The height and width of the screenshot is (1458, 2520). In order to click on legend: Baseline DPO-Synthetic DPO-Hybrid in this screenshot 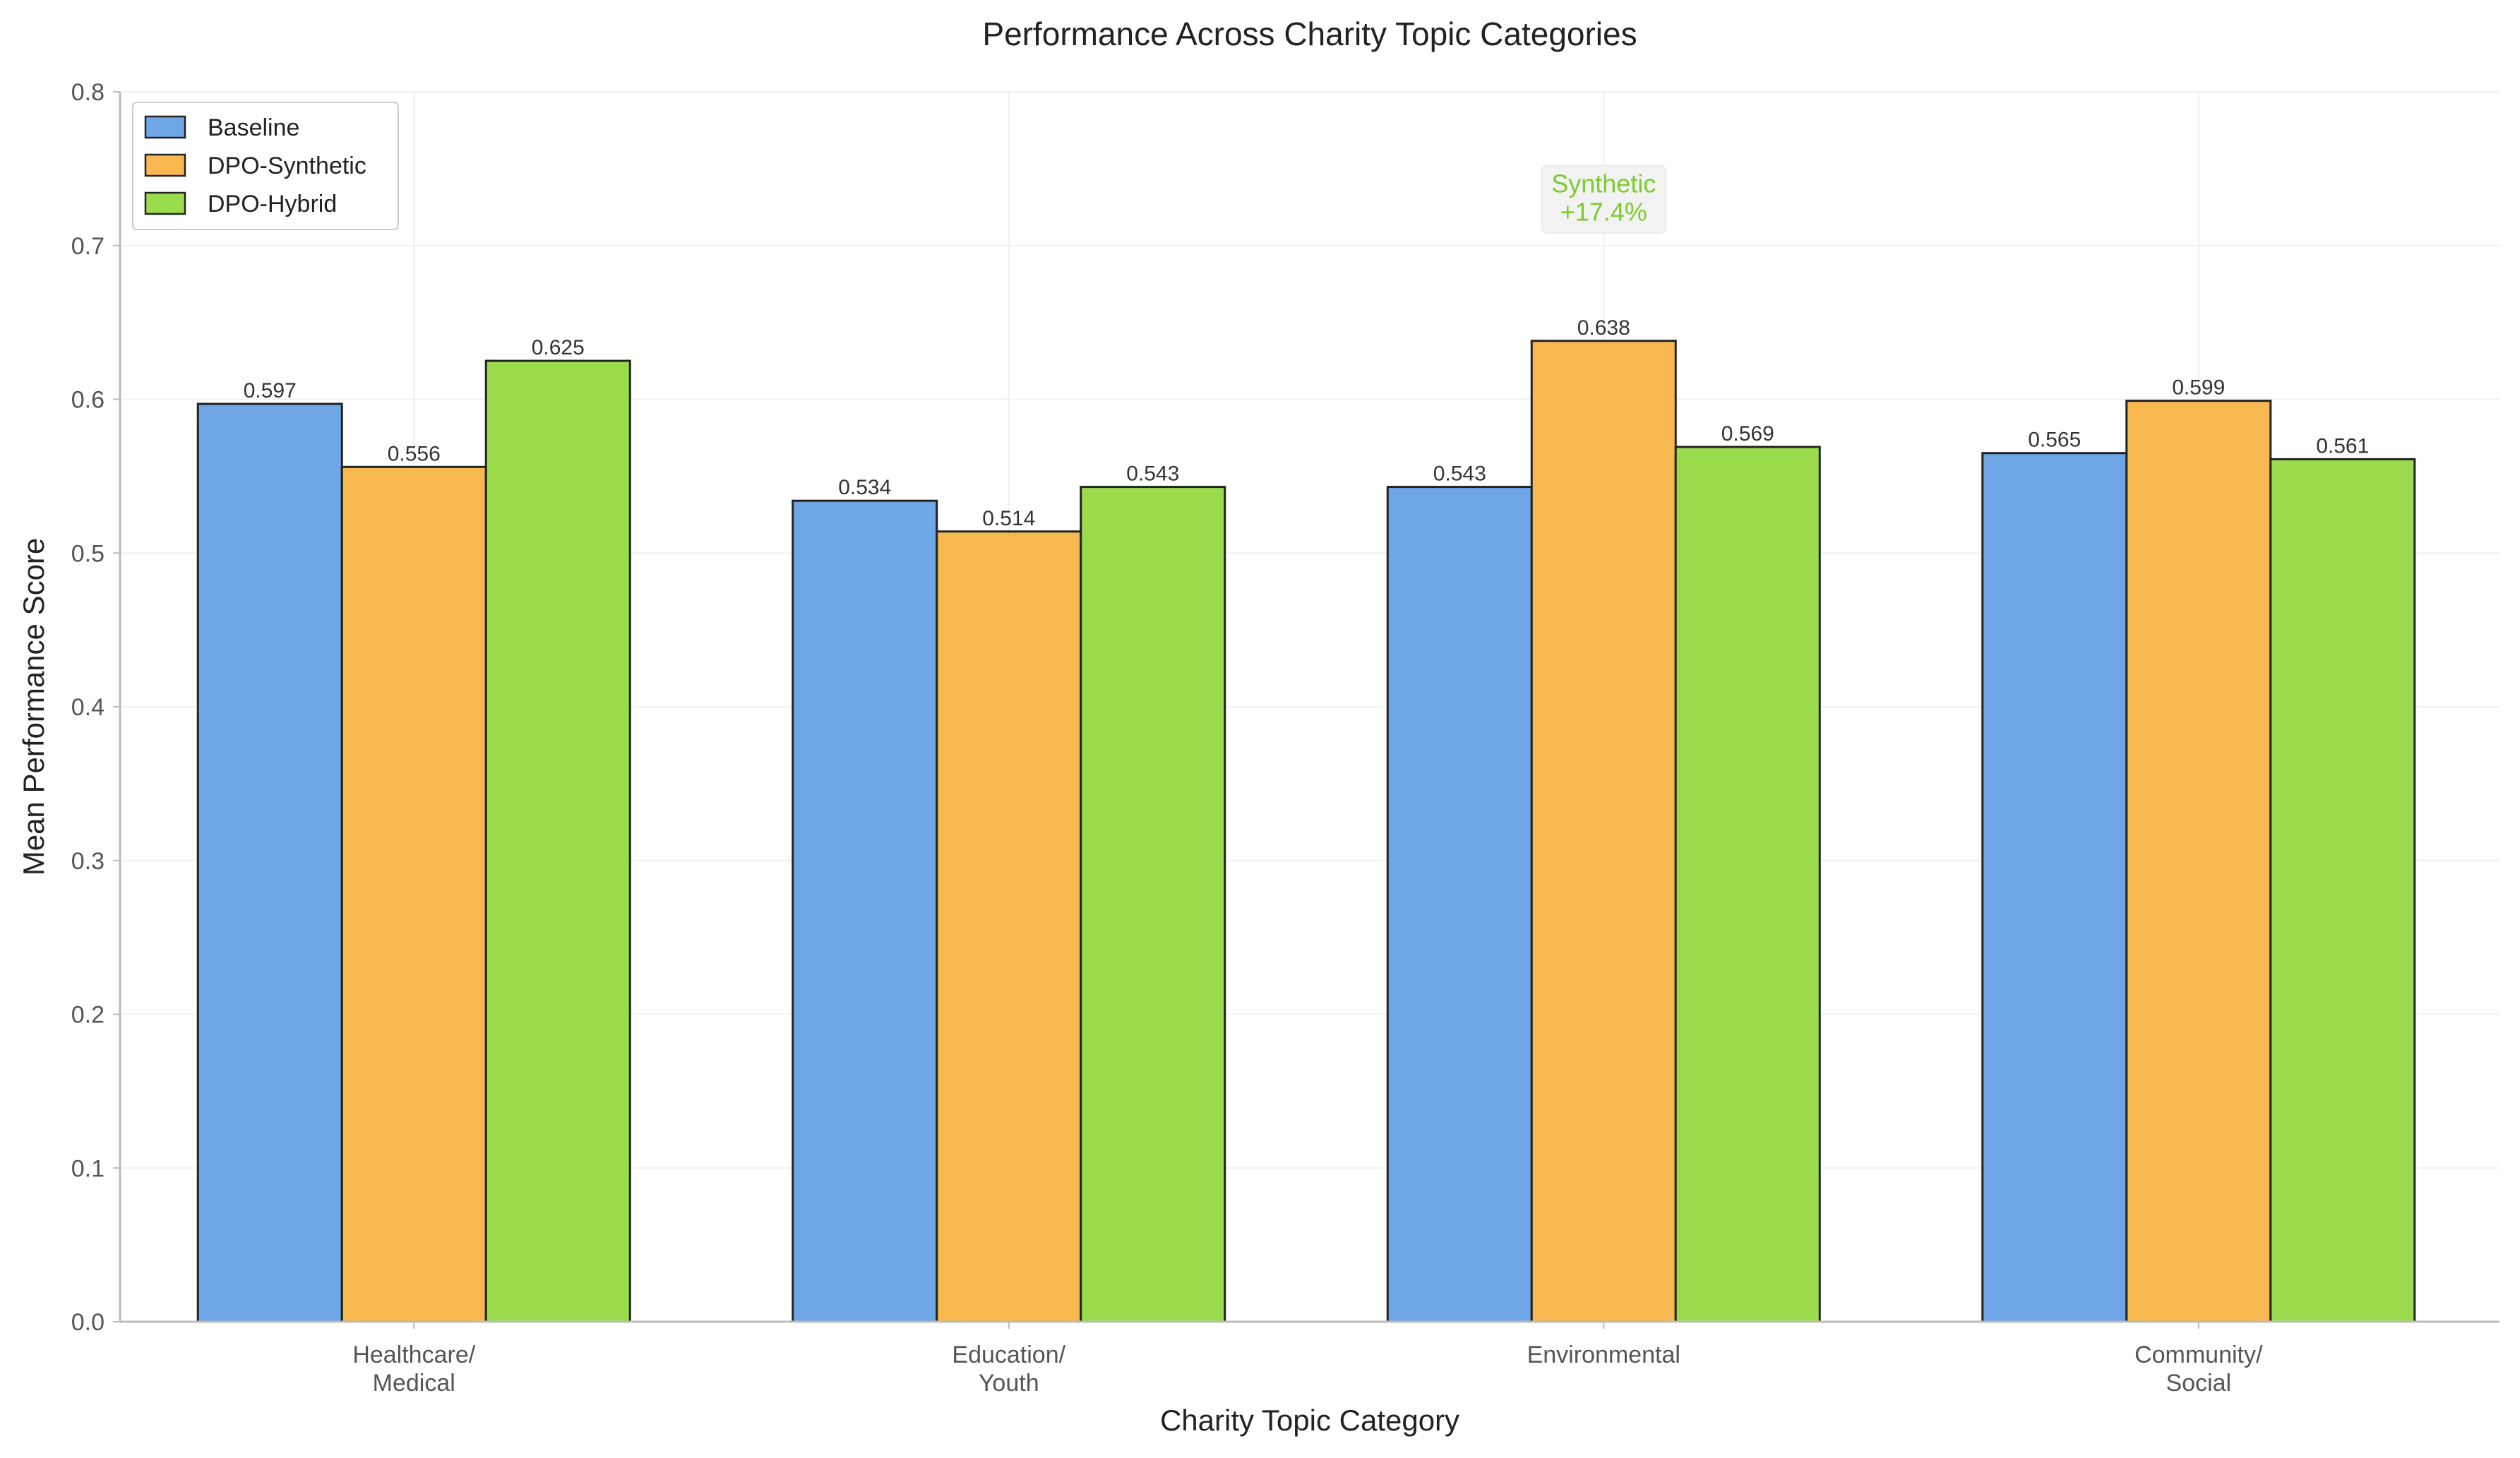, I will do `click(265, 166)`.